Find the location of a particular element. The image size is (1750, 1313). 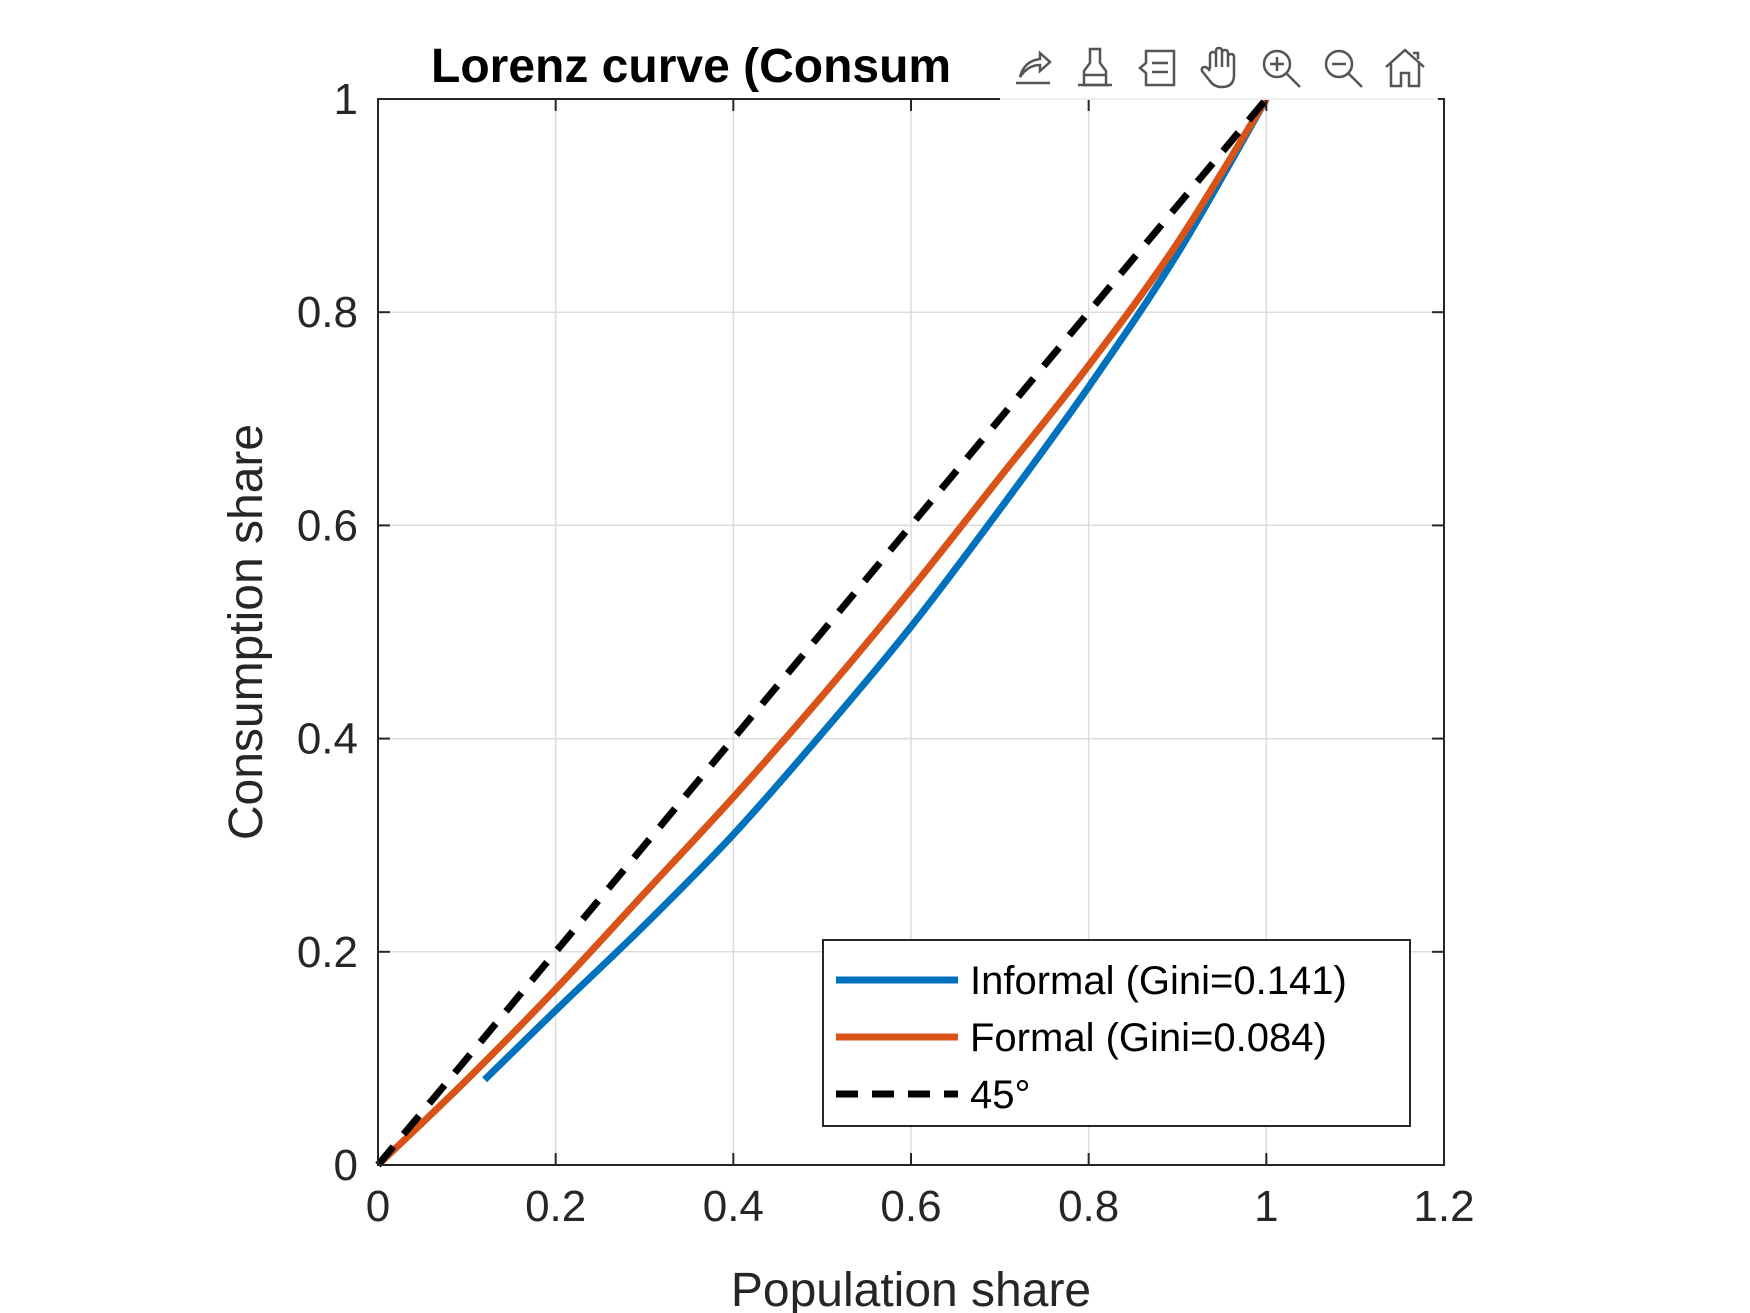

home-button is located at coordinates (1405, 68).